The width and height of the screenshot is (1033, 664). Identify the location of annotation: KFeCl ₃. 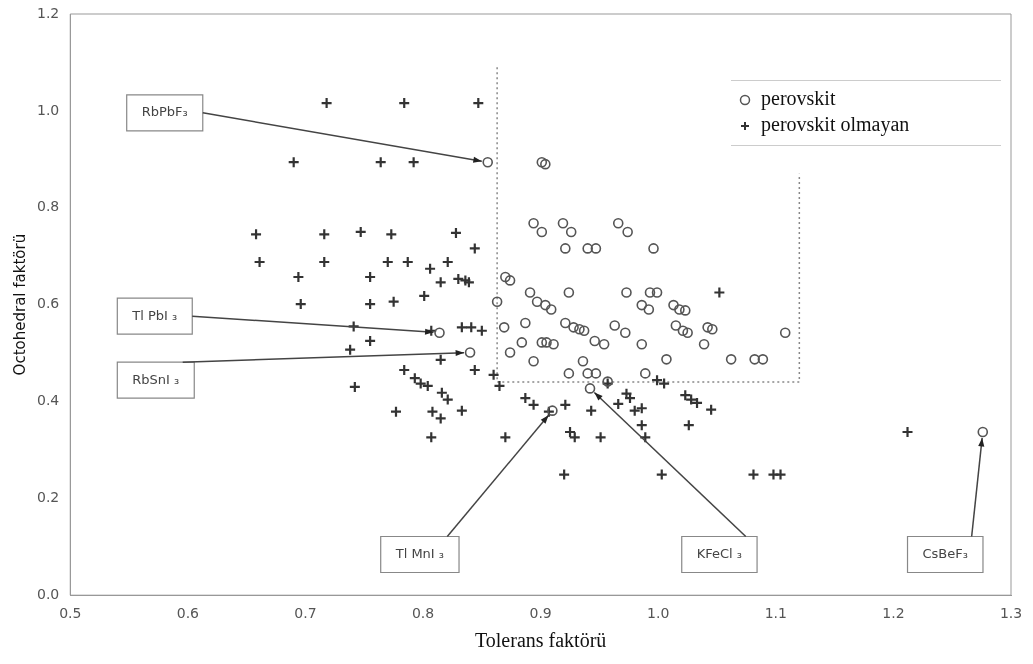
(719, 553).